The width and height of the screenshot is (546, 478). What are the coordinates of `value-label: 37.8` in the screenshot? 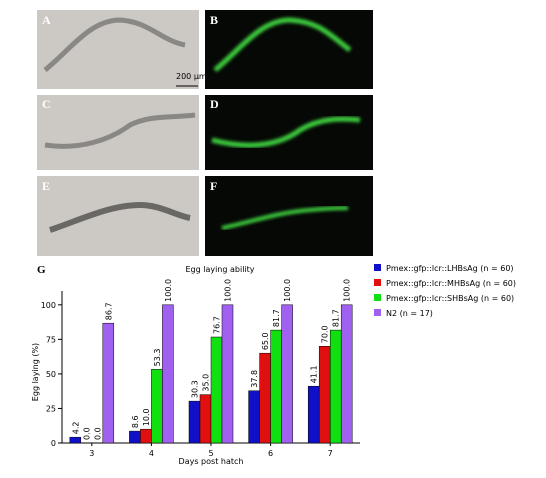 It's located at (254, 379).